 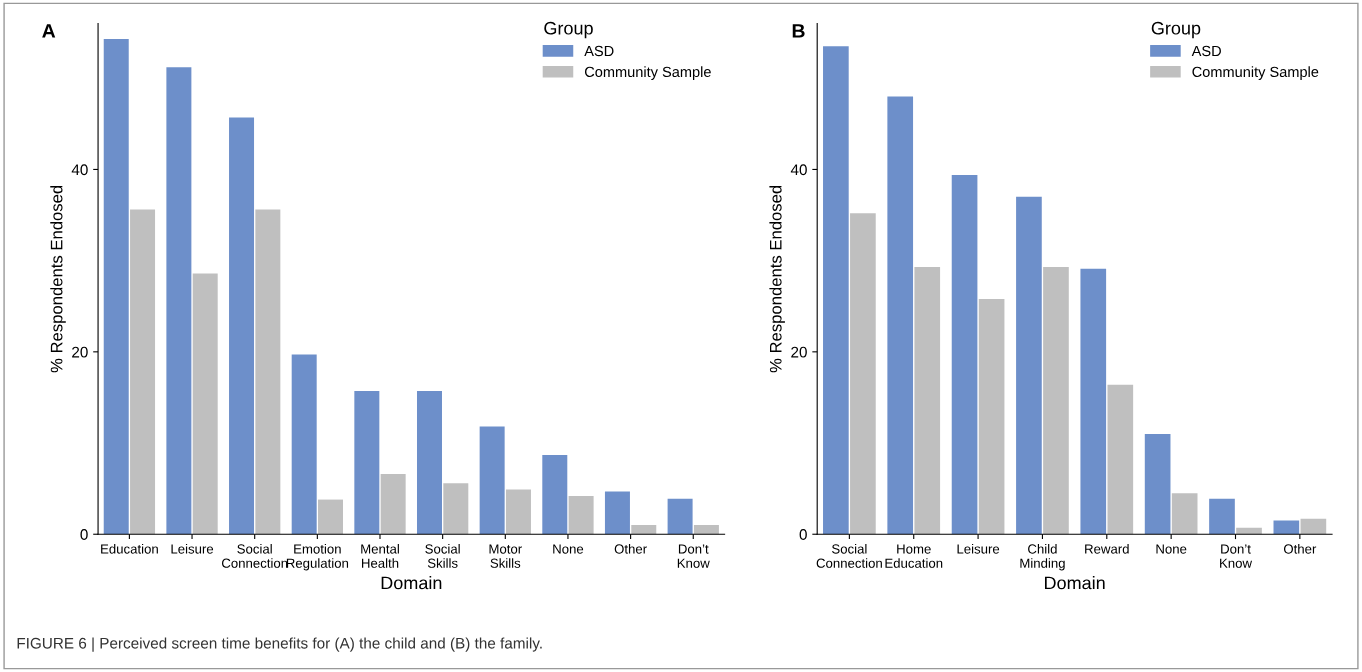 I want to click on chart-title: A, so click(x=49, y=31).